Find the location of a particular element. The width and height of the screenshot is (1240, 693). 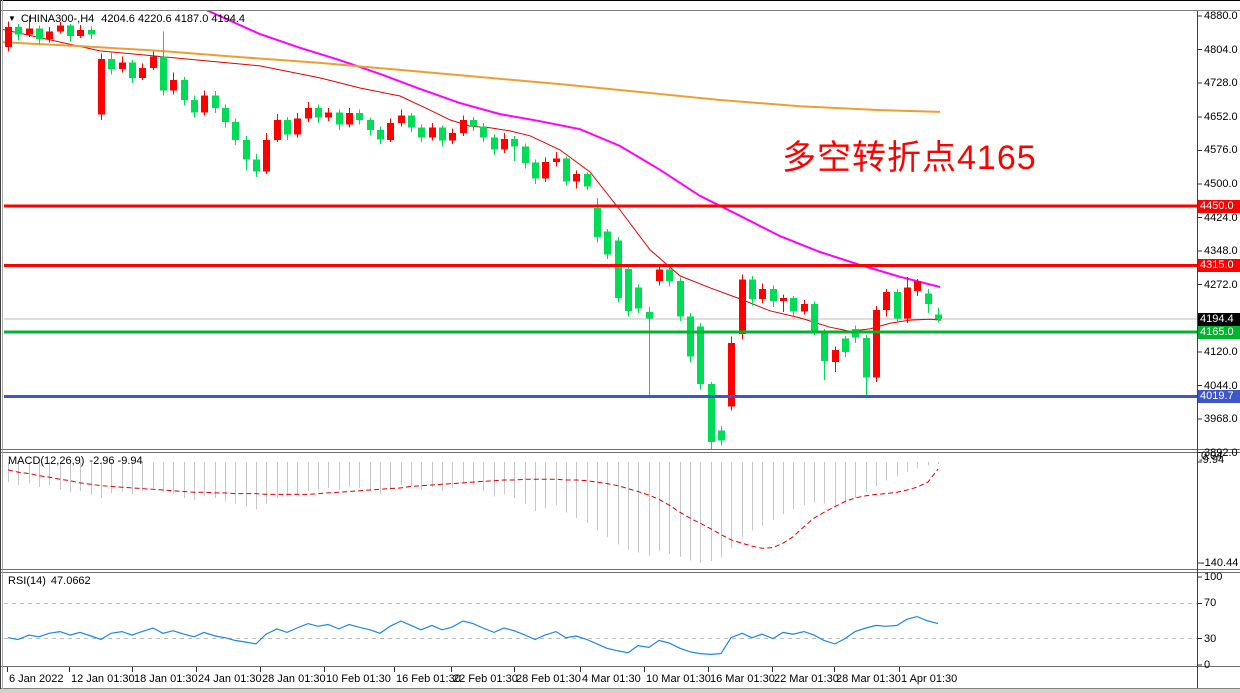

macd-indicator-label: MACD(12,26,9) -2.96 -9.94 is located at coordinates (75, 461).